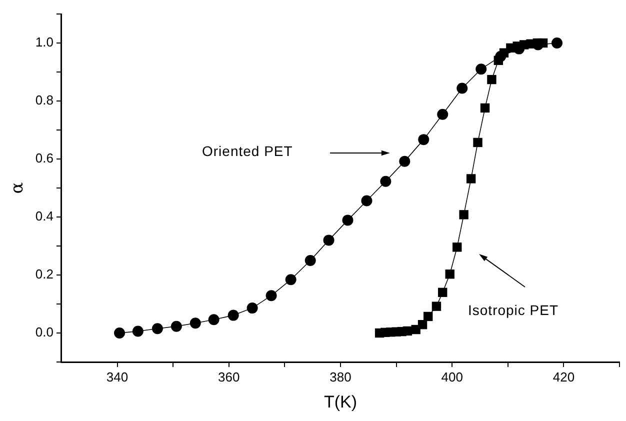 This screenshot has height=421, width=626. Describe the element at coordinates (44, 332) in the screenshot. I see `y-tick-label: 0.0` at that location.